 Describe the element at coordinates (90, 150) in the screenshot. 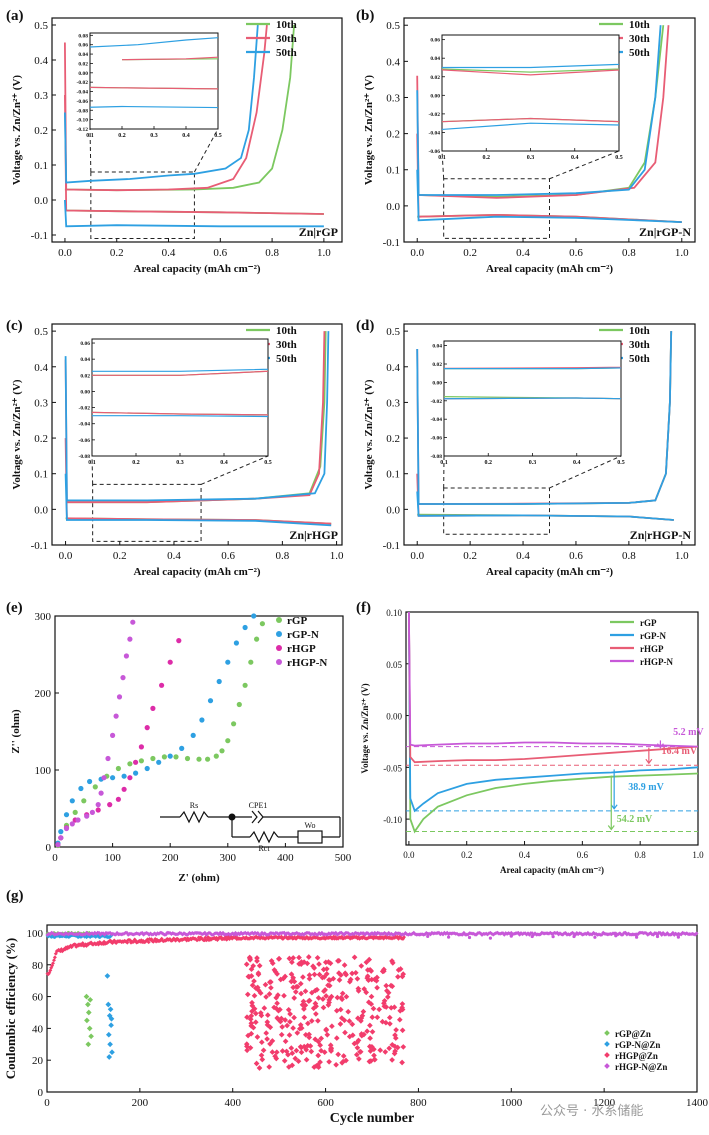

I see `zoom-connector` at that location.